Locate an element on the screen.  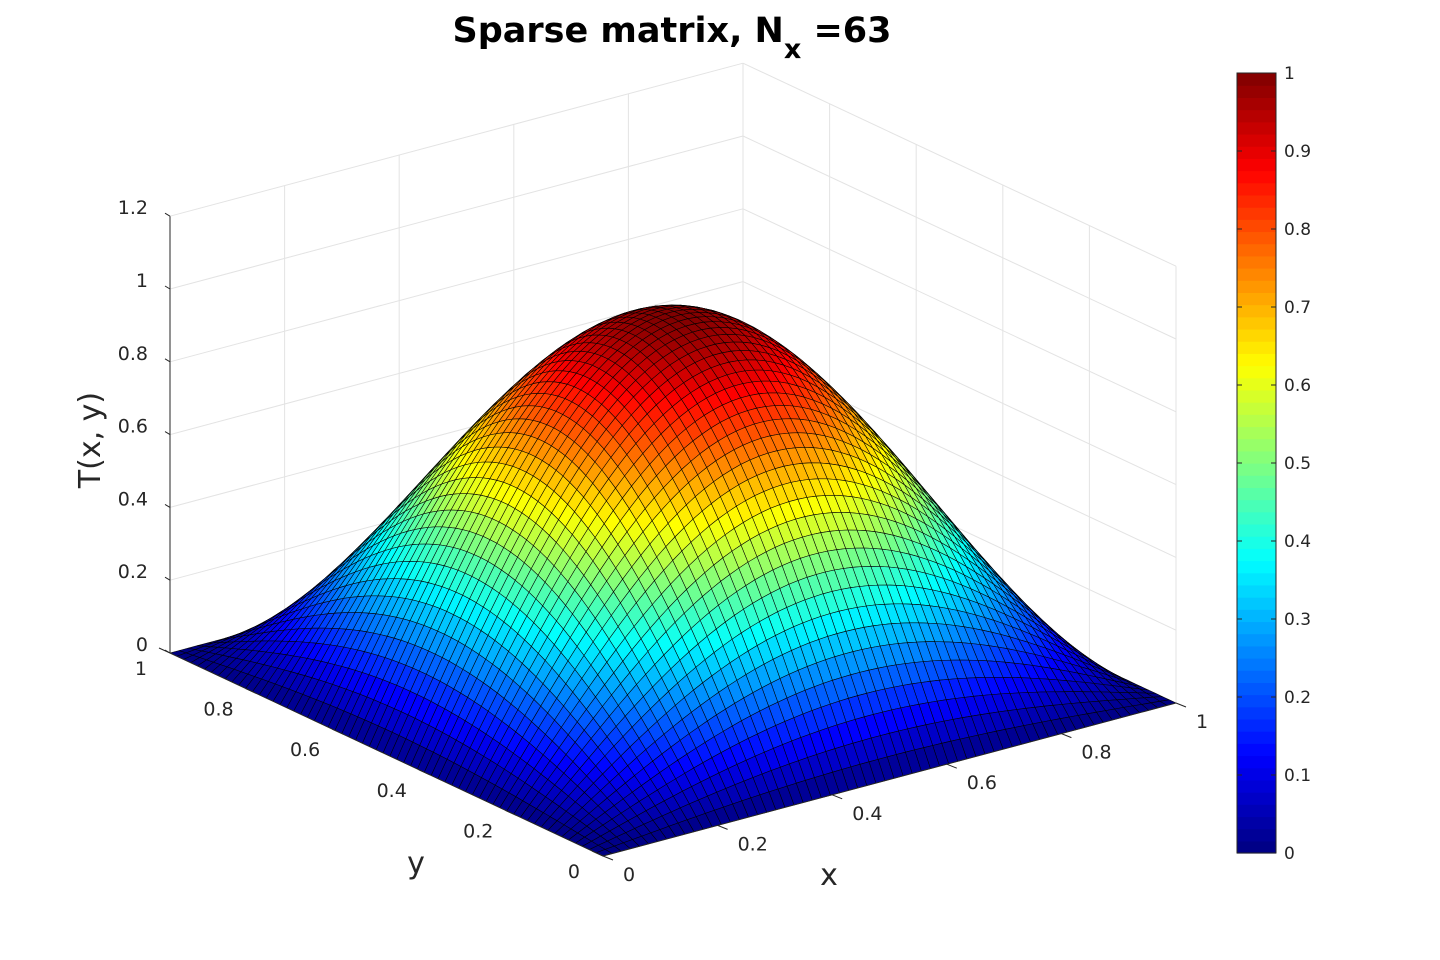
z-axis-ticks: 0 0.2 0.4 0.6 0.8 1 1.2 is located at coordinates (144, 426).